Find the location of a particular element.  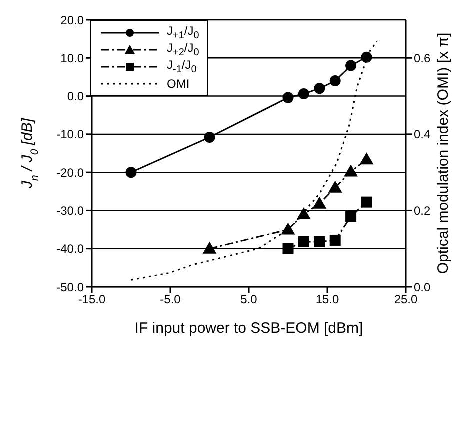

y-tick-label: 10.0 is located at coordinates (72, 58).